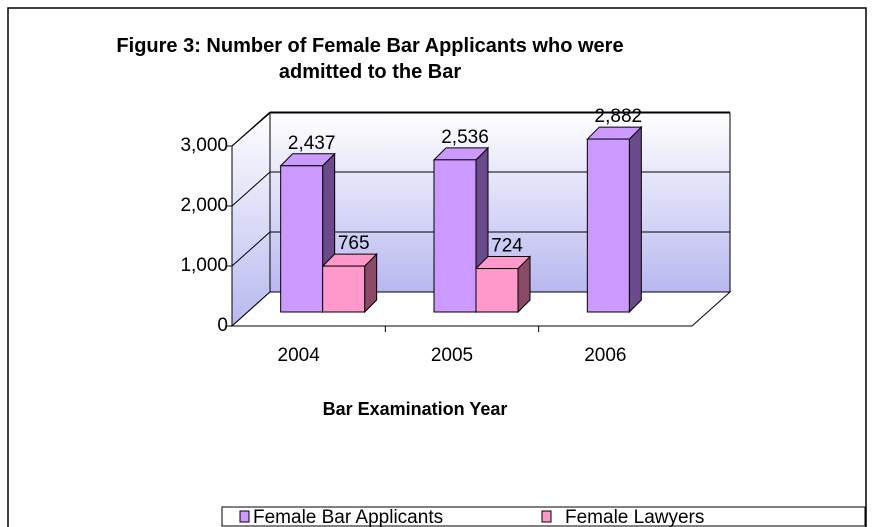  Describe the element at coordinates (354, 243) in the screenshot. I see `data-label: 765` at that location.